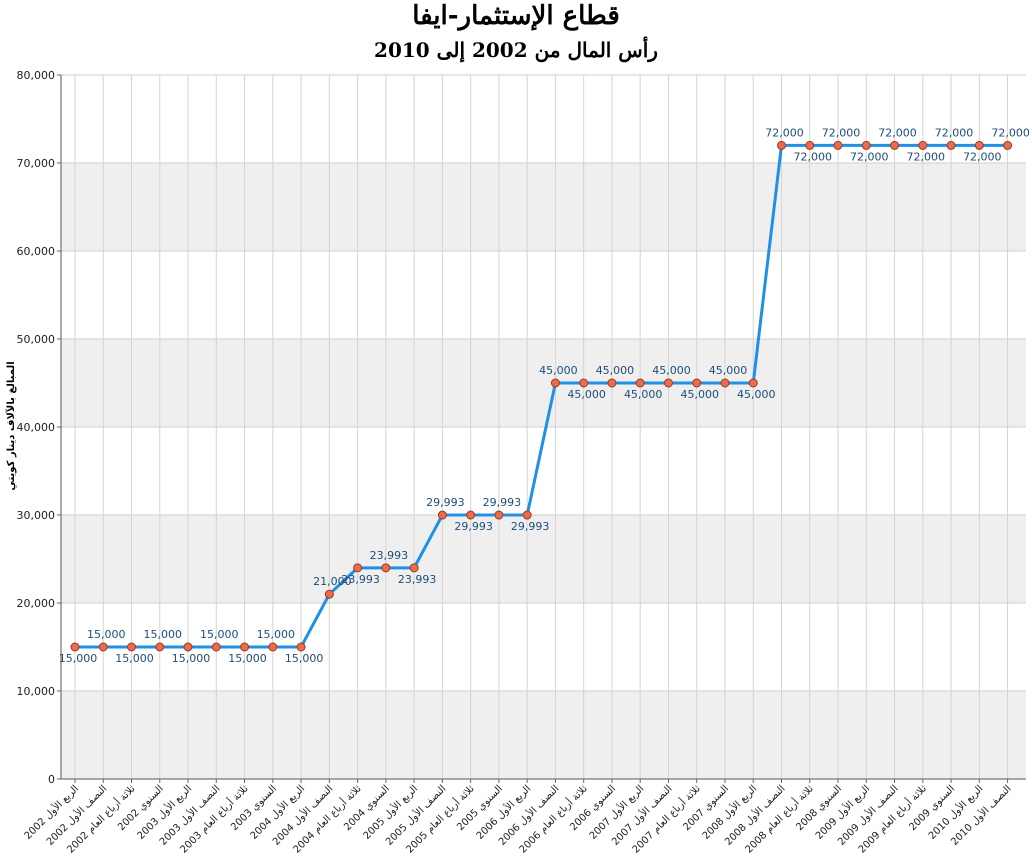 Image resolution: width=1032 pixels, height=866 pixels. Describe the element at coordinates (36, 163) in the screenshot. I see `y-tick-label: 70,000` at that location.